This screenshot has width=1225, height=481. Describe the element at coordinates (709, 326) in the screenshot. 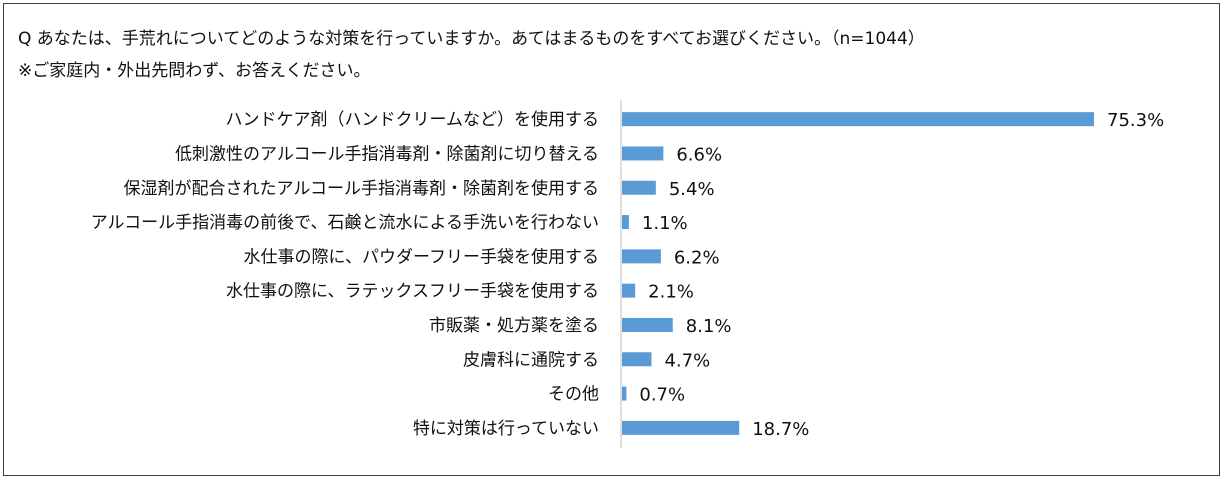

I see `data-label: 8.1%` at that location.